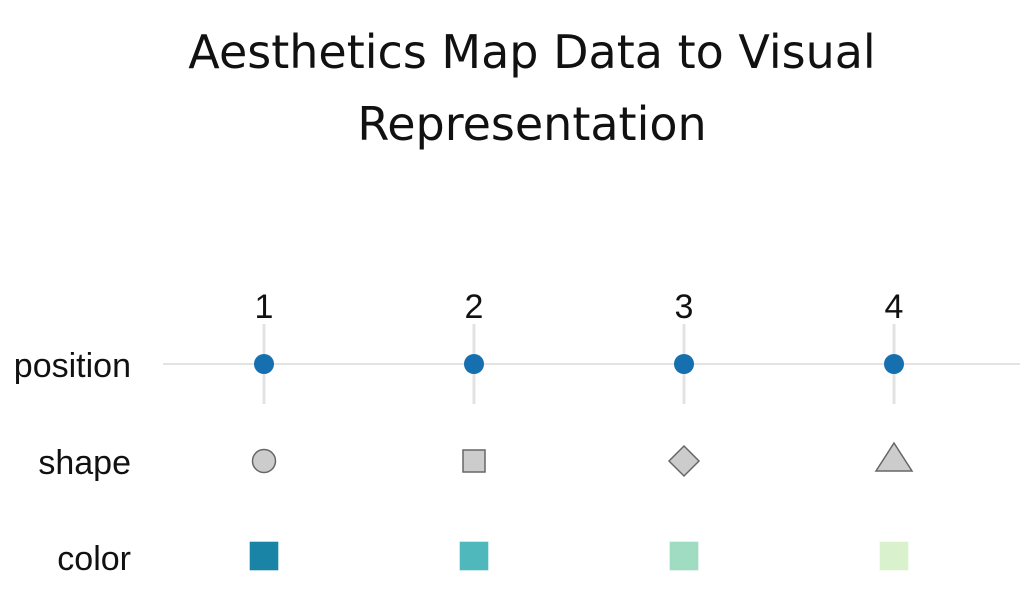 This screenshot has height=601, width=1030. What do you see at coordinates (531, 52) in the screenshot?
I see `title-line-1: Aesthetics Map Data to Visual` at bounding box center [531, 52].